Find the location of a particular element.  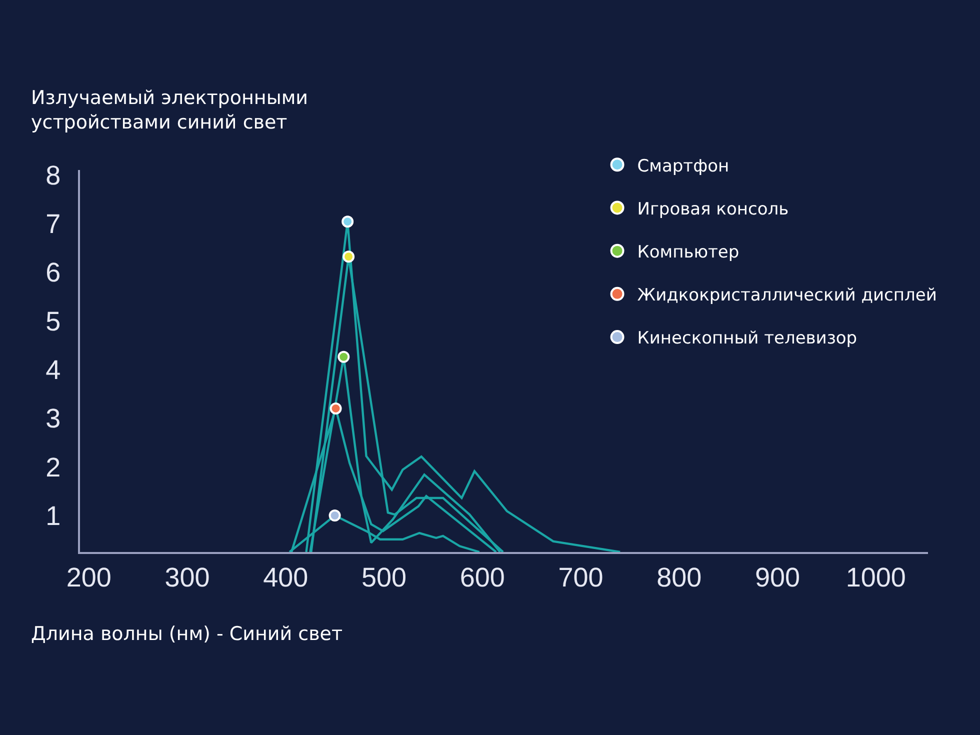

x-axis-title: Длина волны (нм) - Синий свет is located at coordinates (187, 634).